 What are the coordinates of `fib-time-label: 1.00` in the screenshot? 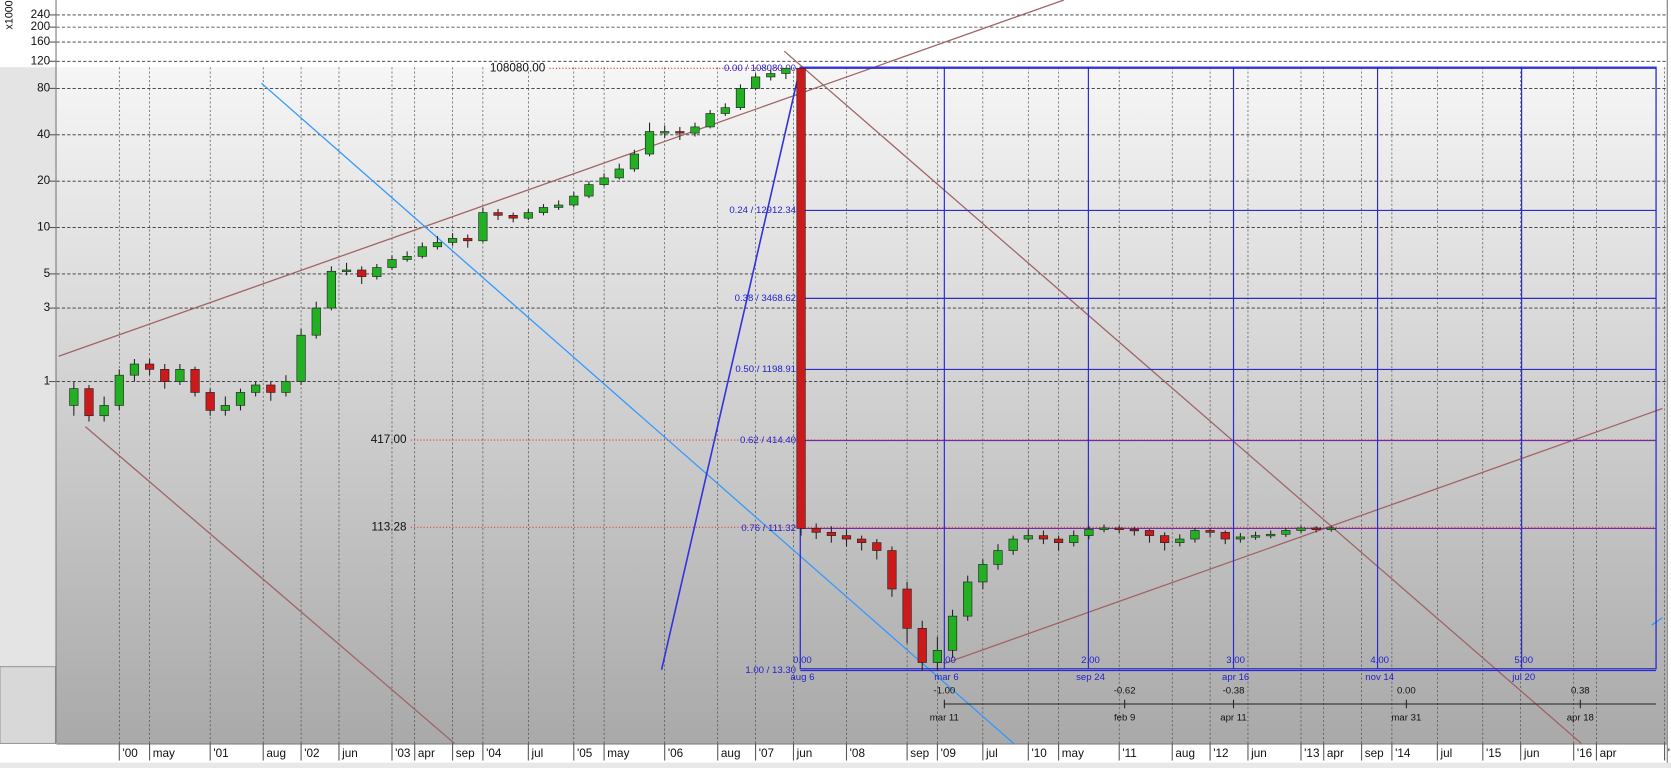 It's located at (946, 660).